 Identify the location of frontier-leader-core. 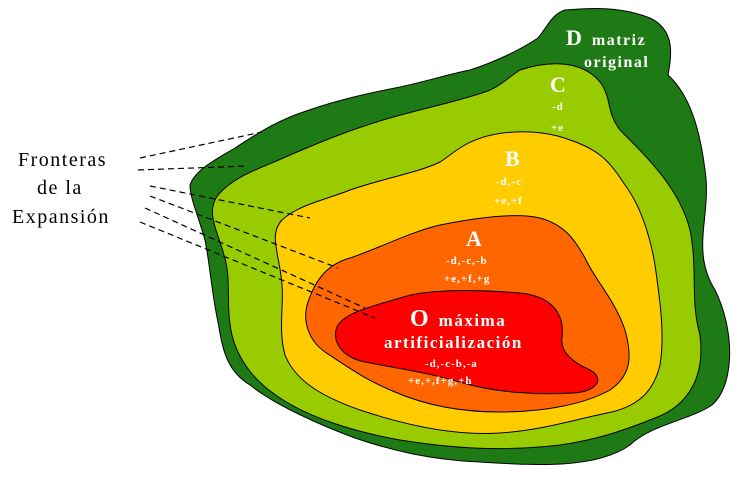
(257, 270).